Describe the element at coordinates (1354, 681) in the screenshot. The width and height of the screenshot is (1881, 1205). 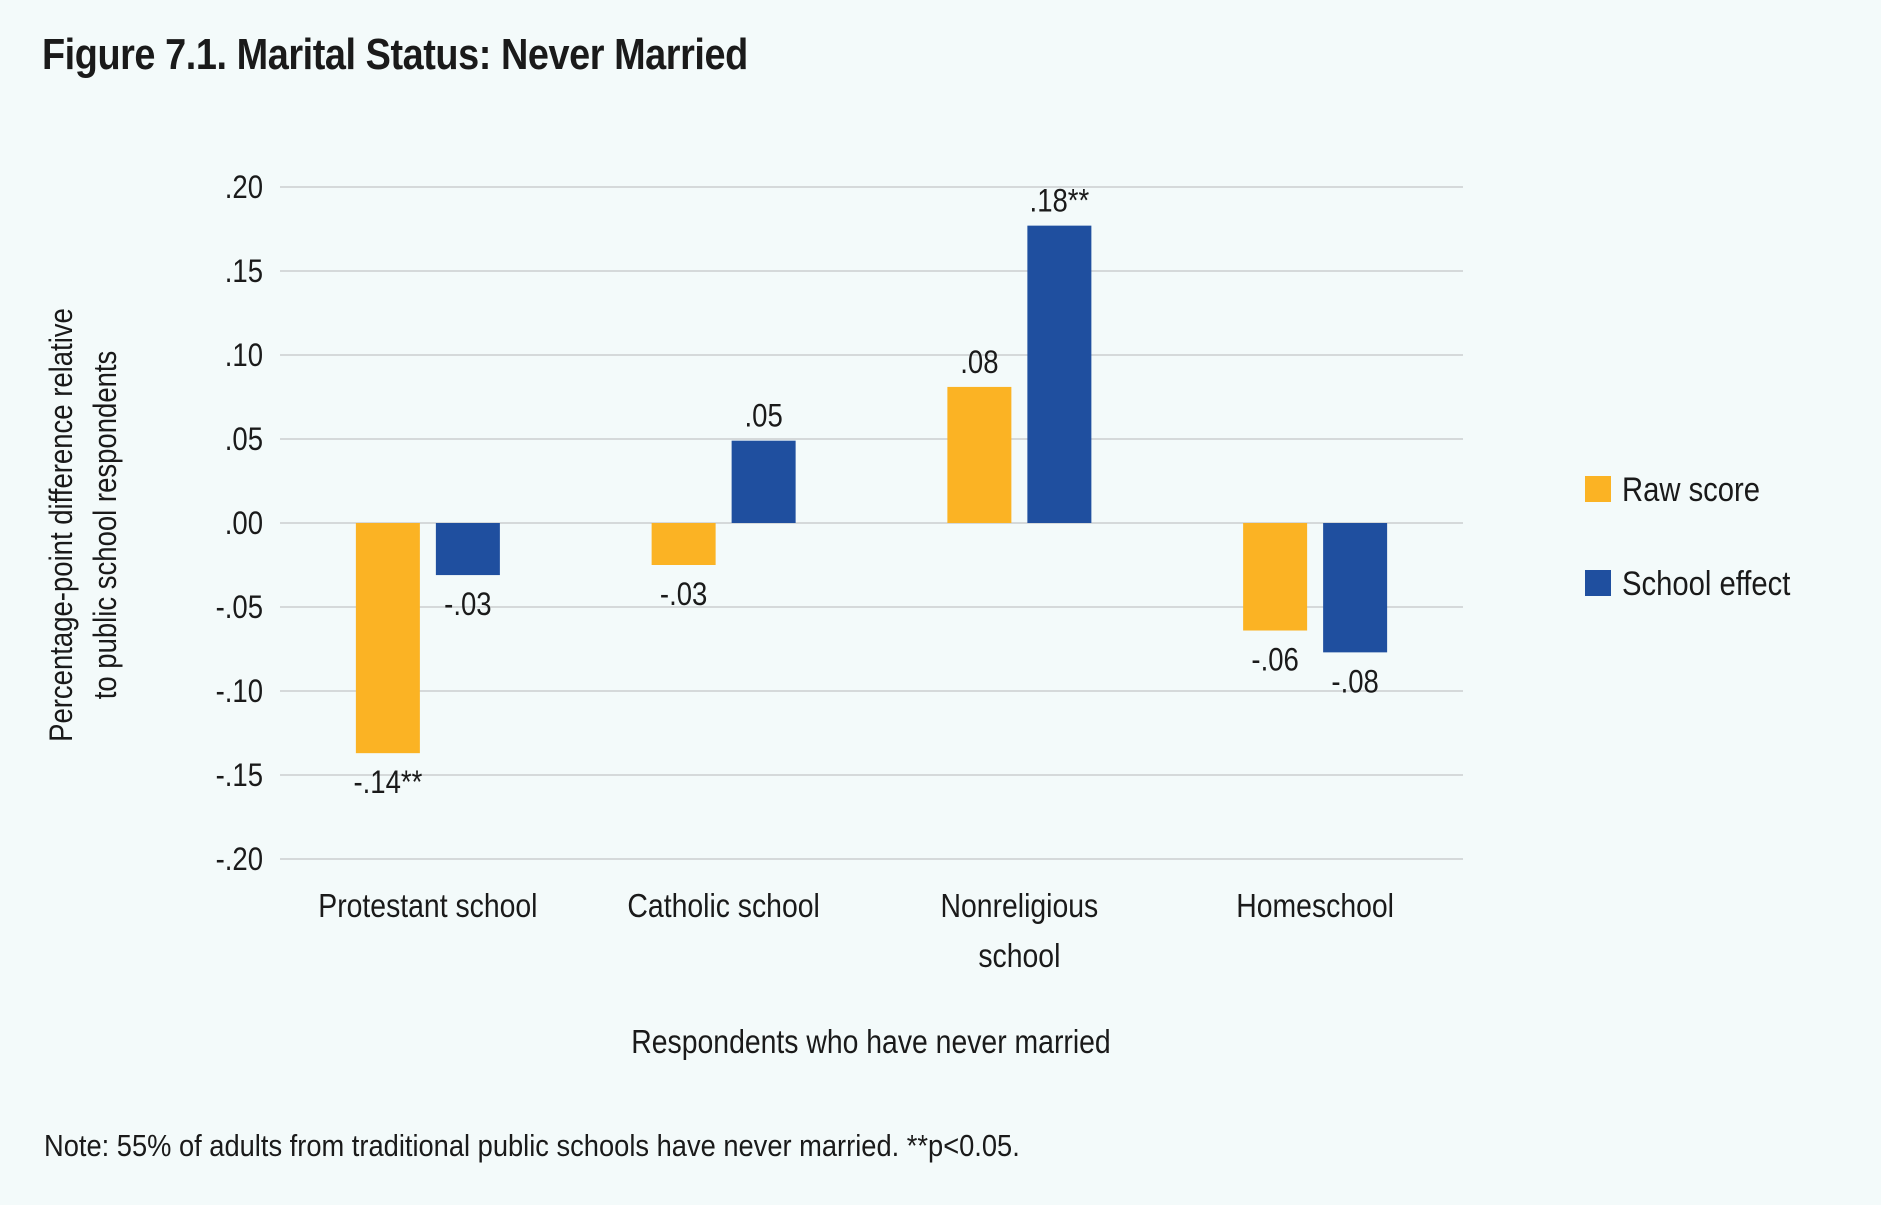
I see `data-label: -.08` at that location.